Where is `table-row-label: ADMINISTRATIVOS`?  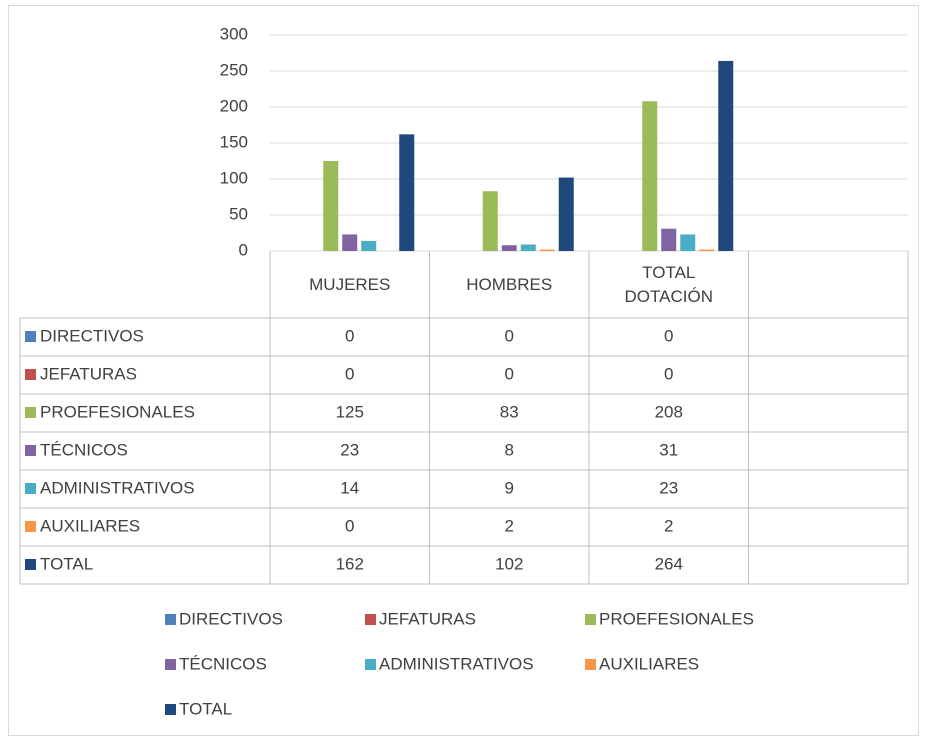 table-row-label: ADMINISTRATIVOS is located at coordinates (117, 487).